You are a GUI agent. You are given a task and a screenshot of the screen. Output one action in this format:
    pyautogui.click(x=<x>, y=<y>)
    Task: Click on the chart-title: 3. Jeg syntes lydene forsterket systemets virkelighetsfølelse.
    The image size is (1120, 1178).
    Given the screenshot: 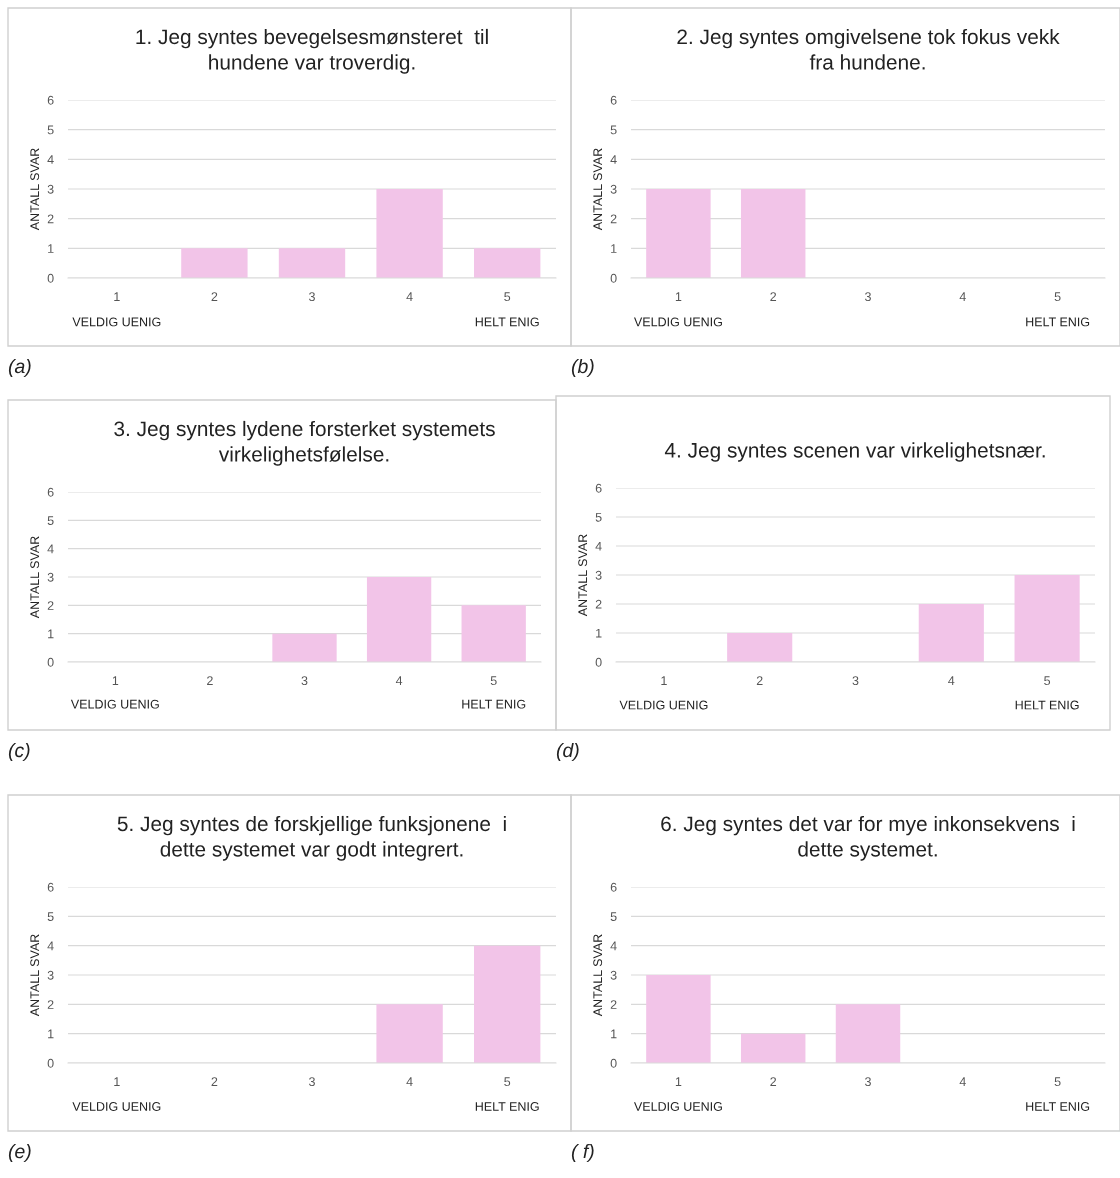 What is the action you would take?
    pyautogui.click(x=304, y=443)
    